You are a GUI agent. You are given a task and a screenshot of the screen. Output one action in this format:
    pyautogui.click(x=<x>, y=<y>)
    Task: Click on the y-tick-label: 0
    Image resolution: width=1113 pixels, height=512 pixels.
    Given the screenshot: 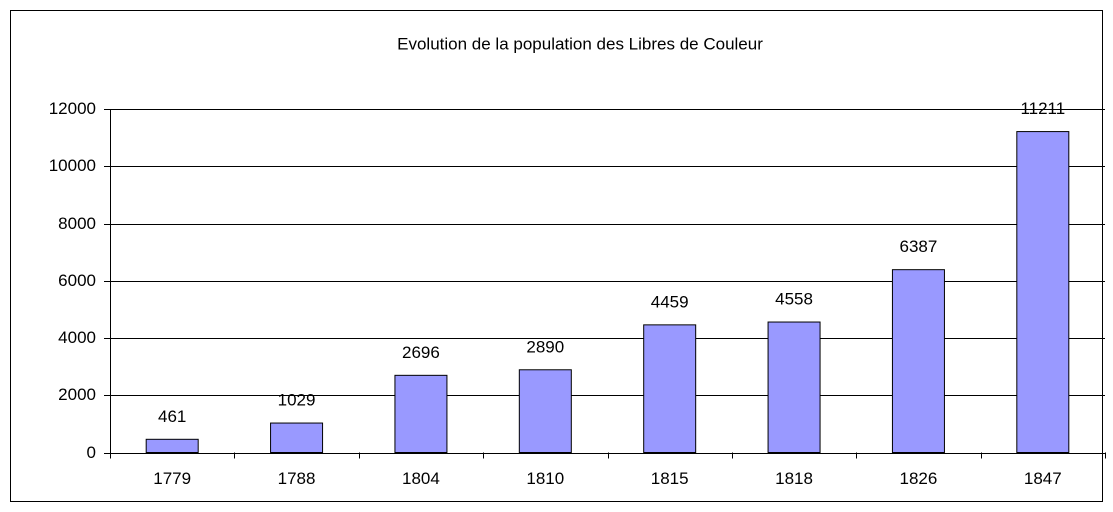 What is the action you would take?
    pyautogui.click(x=91, y=452)
    